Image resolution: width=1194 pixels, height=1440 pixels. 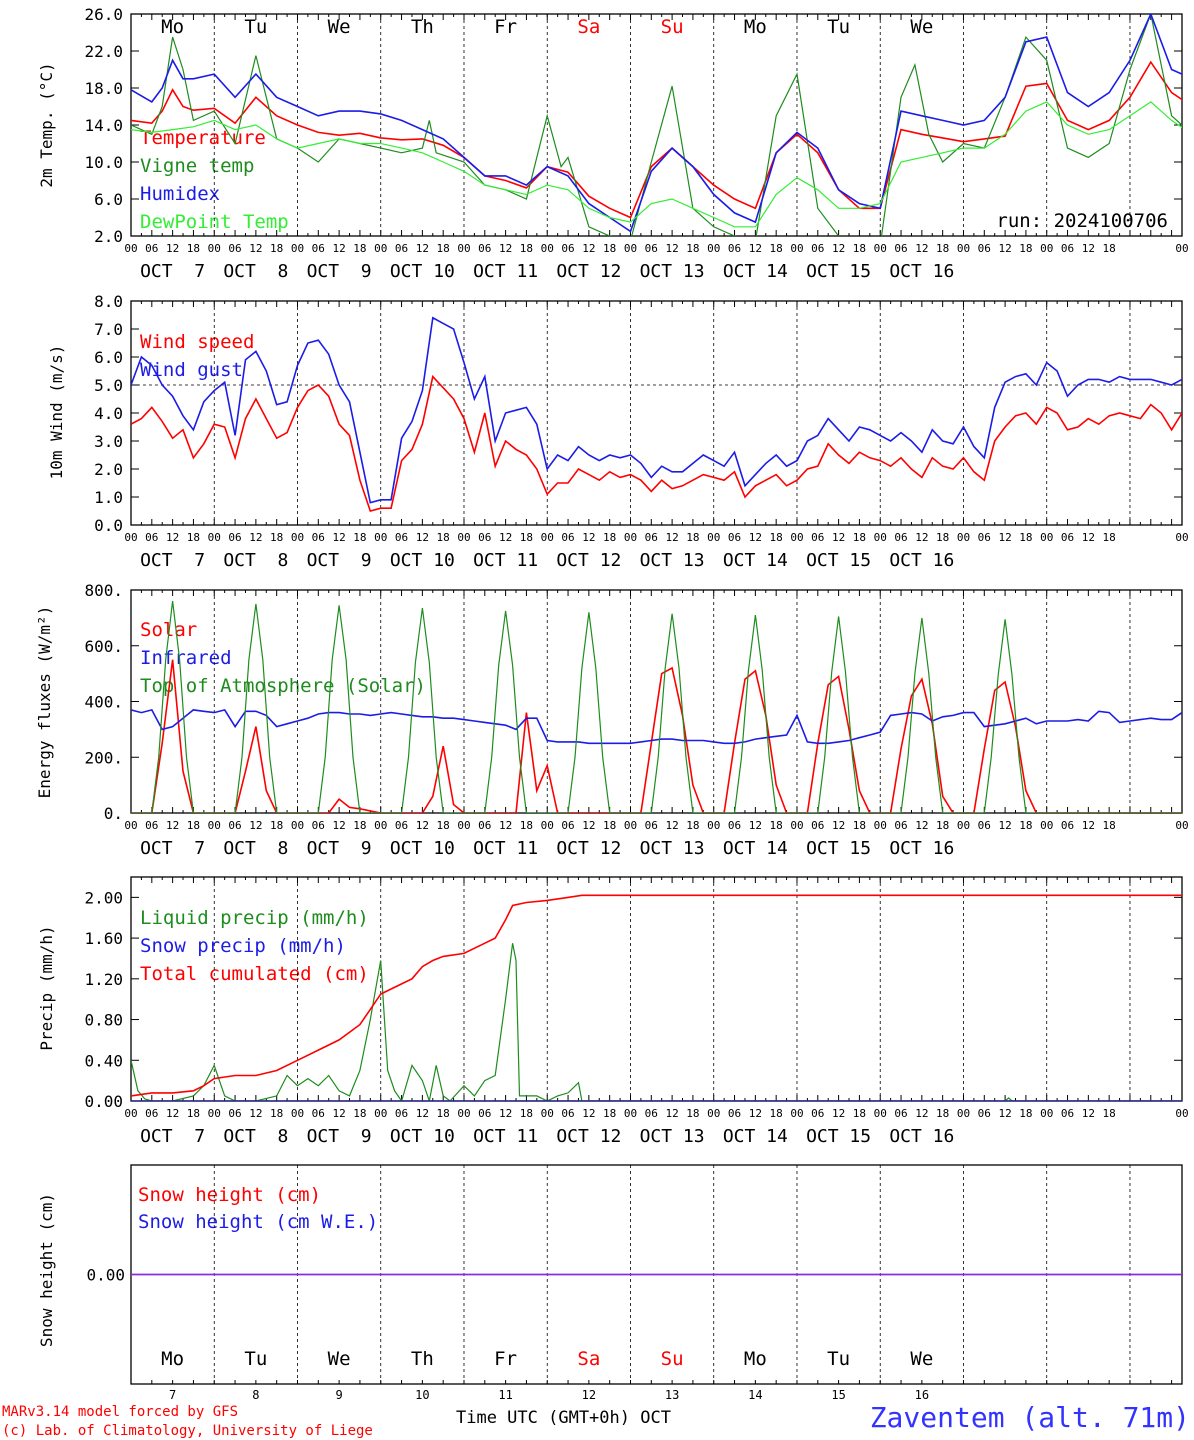 What do you see at coordinates (197, 342) in the screenshot?
I see `legend-wind-speed: Wind speed` at bounding box center [197, 342].